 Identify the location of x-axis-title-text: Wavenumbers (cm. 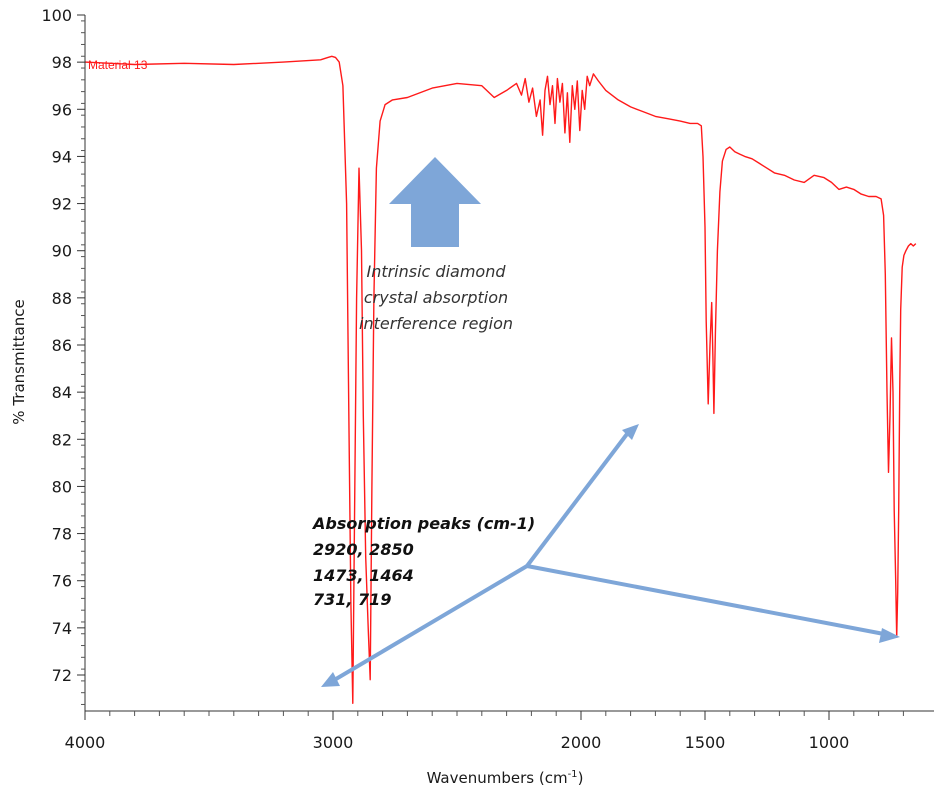
(497, 778).